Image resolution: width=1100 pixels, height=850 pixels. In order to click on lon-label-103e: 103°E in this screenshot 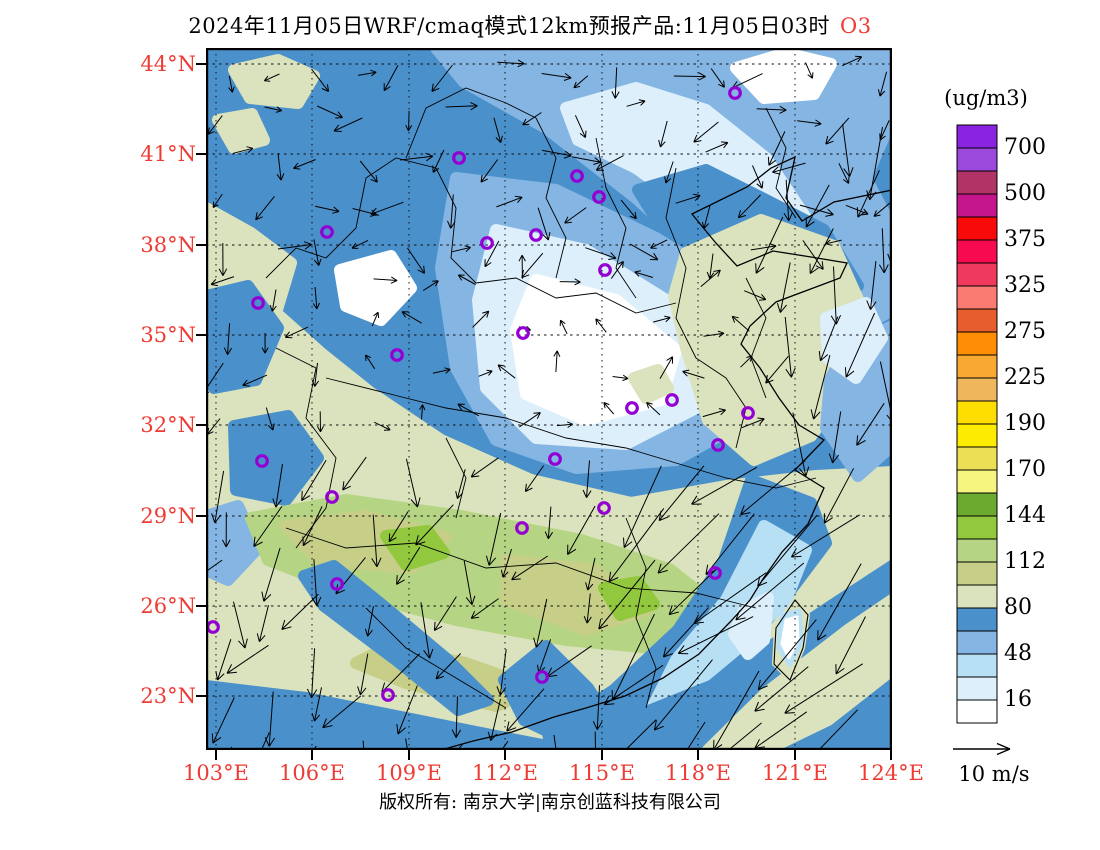, I will do `click(216, 773)`.